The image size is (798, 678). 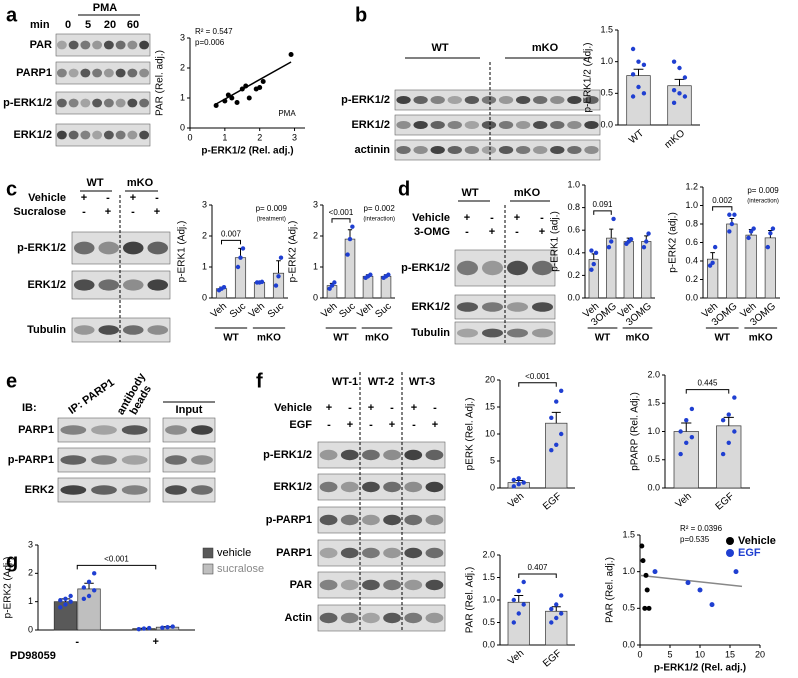 What do you see at coordinates (11, 381) in the screenshot?
I see `panel-label: e` at bounding box center [11, 381].